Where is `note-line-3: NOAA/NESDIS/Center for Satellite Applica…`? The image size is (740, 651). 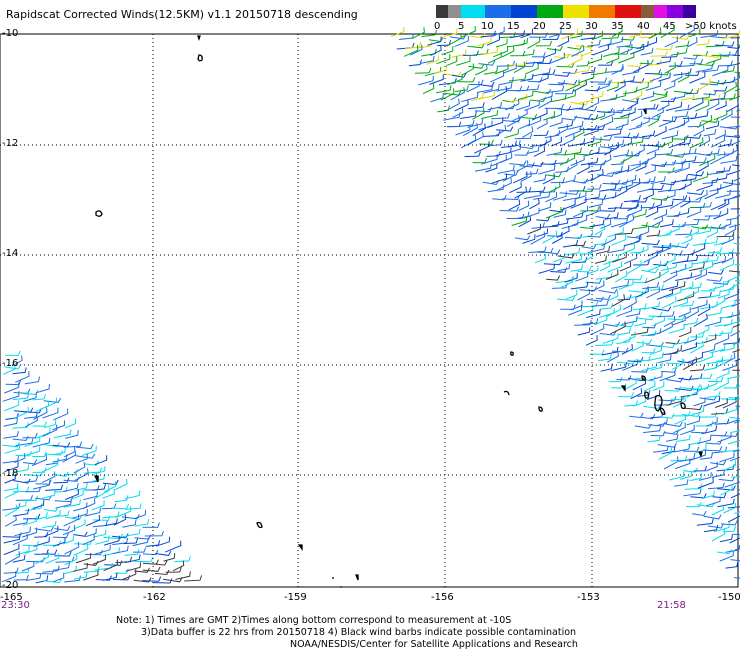
note-line-3: NOAA/NESDIS/Center for Satellite Applica… is located at coordinates (370, 645).